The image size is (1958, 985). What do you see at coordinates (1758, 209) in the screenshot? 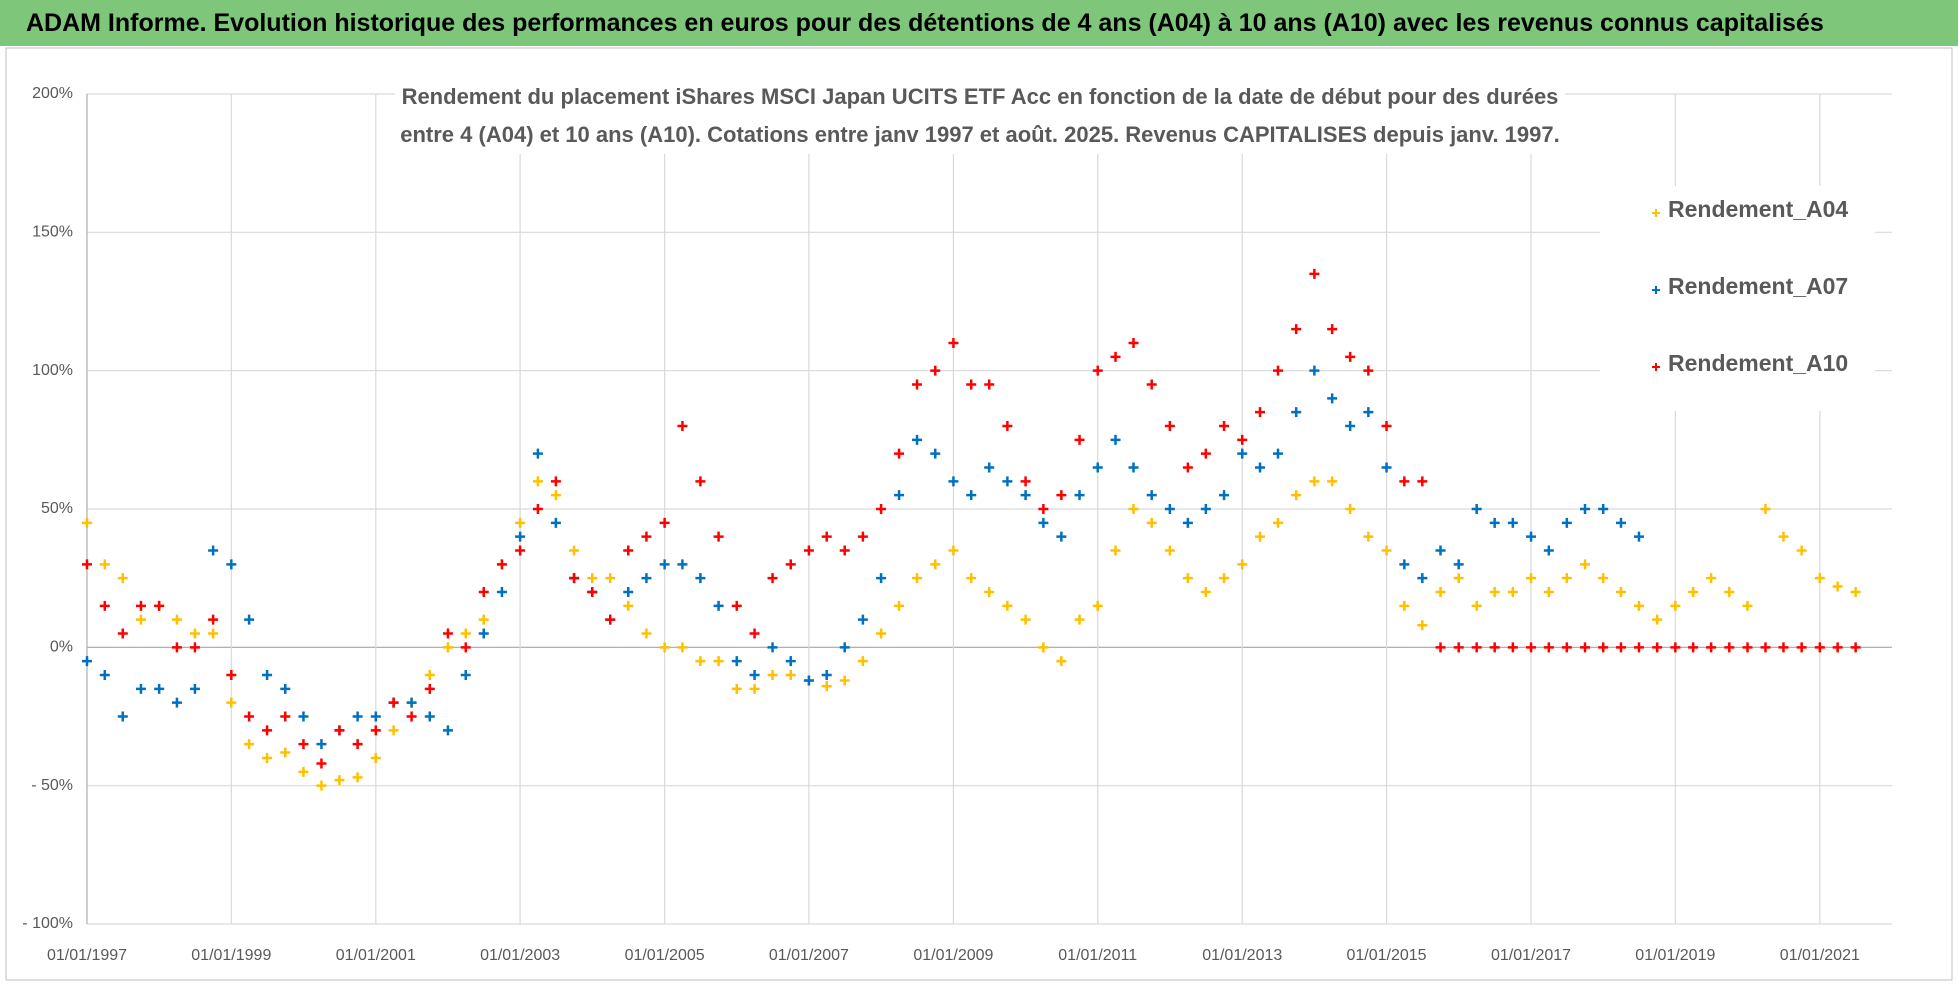
I see `legend-label: Rendement_A04` at bounding box center [1758, 209].